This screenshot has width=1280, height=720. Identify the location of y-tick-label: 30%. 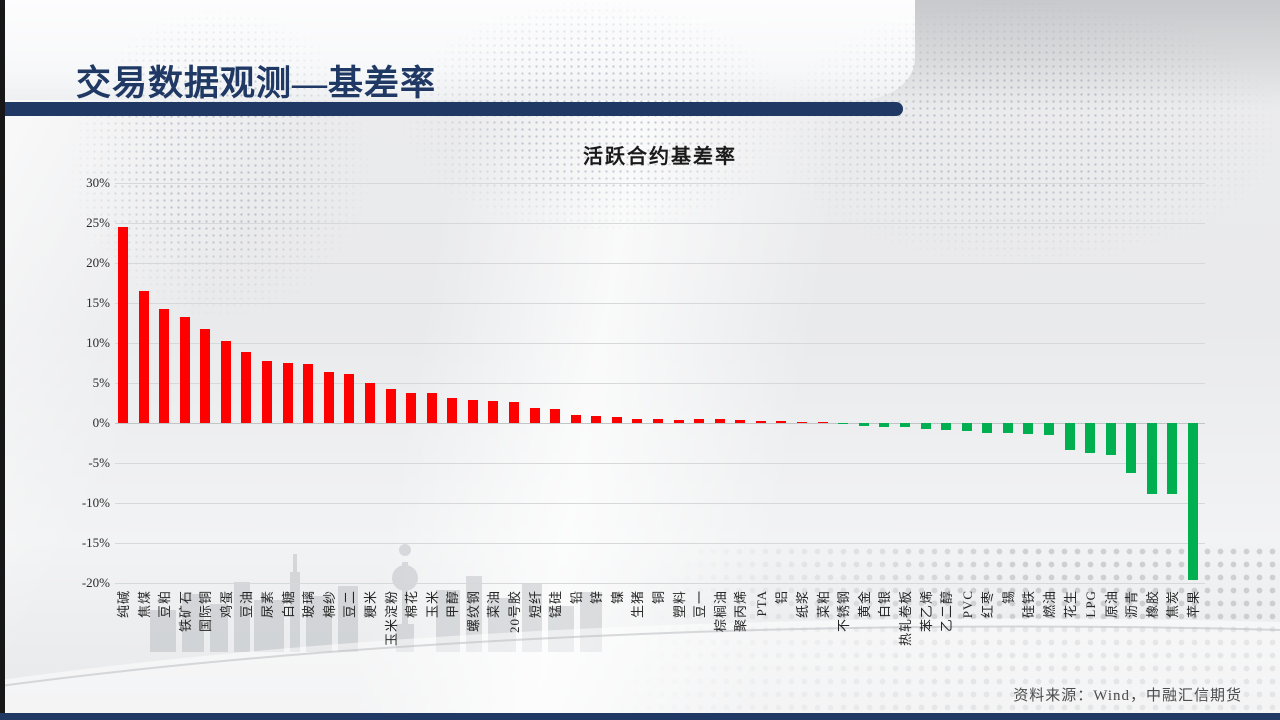
(98, 182).